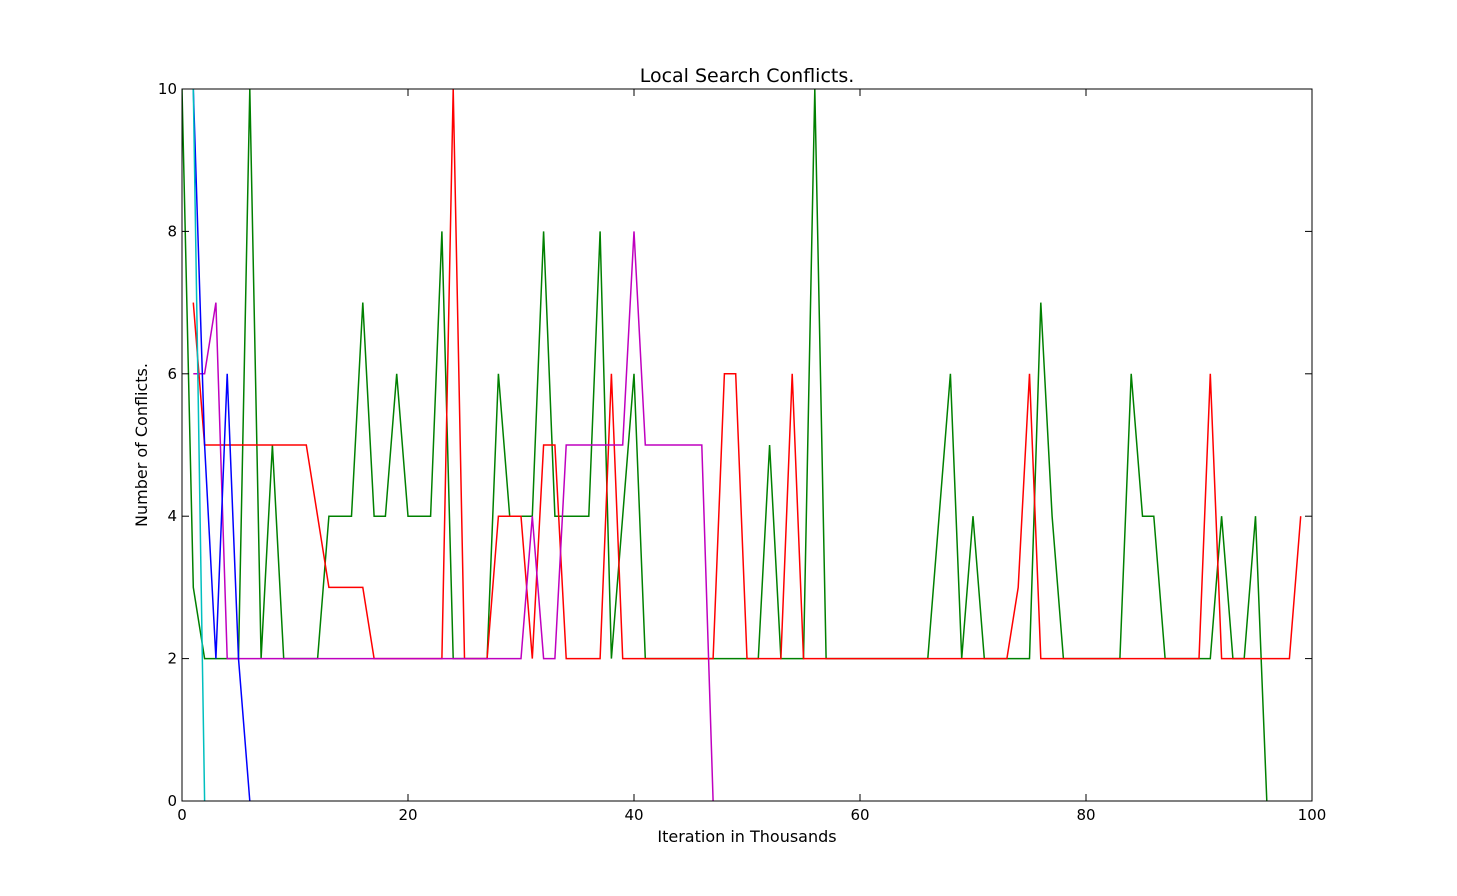 This screenshot has height=896, width=1457. I want to click on y-tick-label: 10, so click(167, 89).